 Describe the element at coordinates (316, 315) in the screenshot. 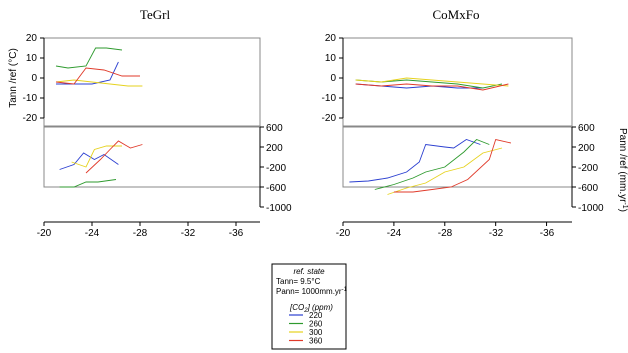

I see `legend-label-220: 220` at that location.